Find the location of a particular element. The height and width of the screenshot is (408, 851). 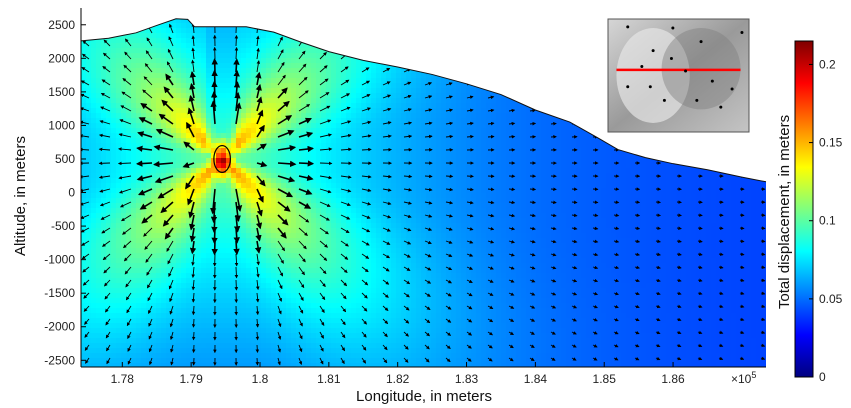

y-tick-label: 2500 is located at coordinates (61, 25).